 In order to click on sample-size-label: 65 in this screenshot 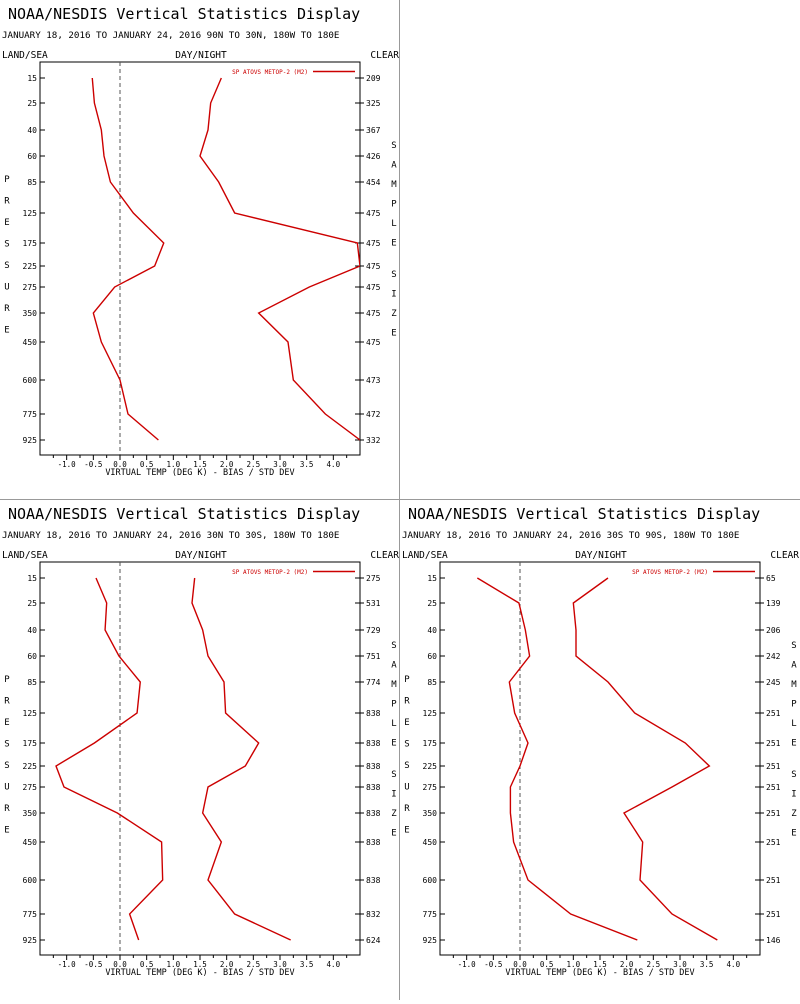, I will do `click(771, 578)`.